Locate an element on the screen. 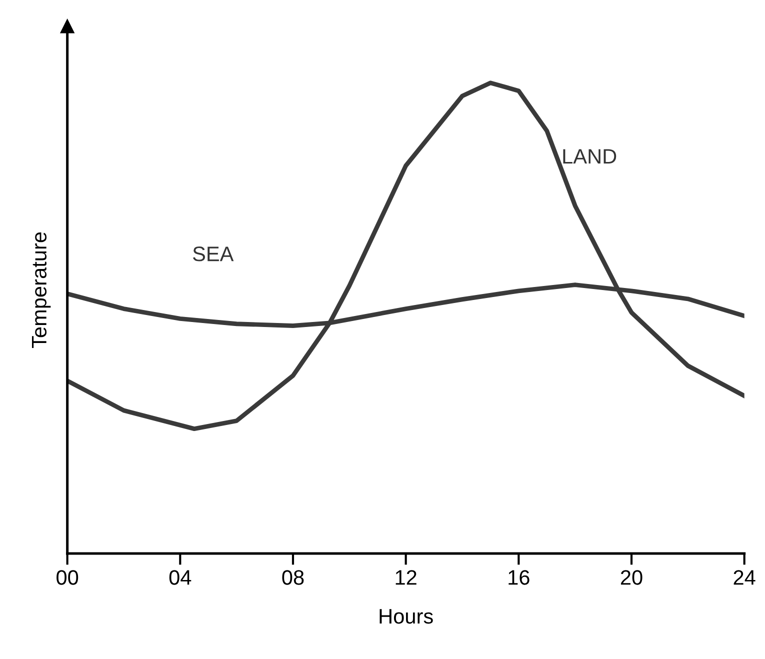 Image resolution: width=765 pixels, height=659 pixels. x-tick-label: 24 is located at coordinates (745, 577).